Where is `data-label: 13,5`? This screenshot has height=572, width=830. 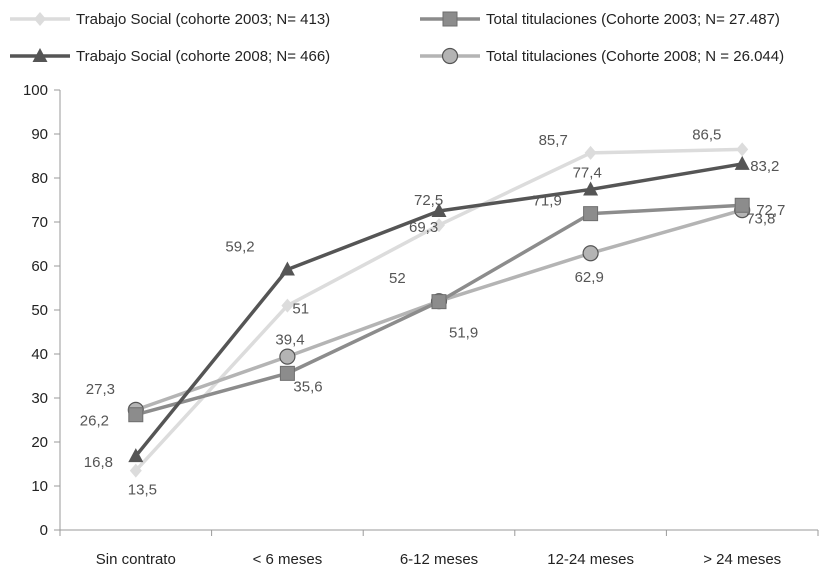 data-label: 13,5 is located at coordinates (142, 490).